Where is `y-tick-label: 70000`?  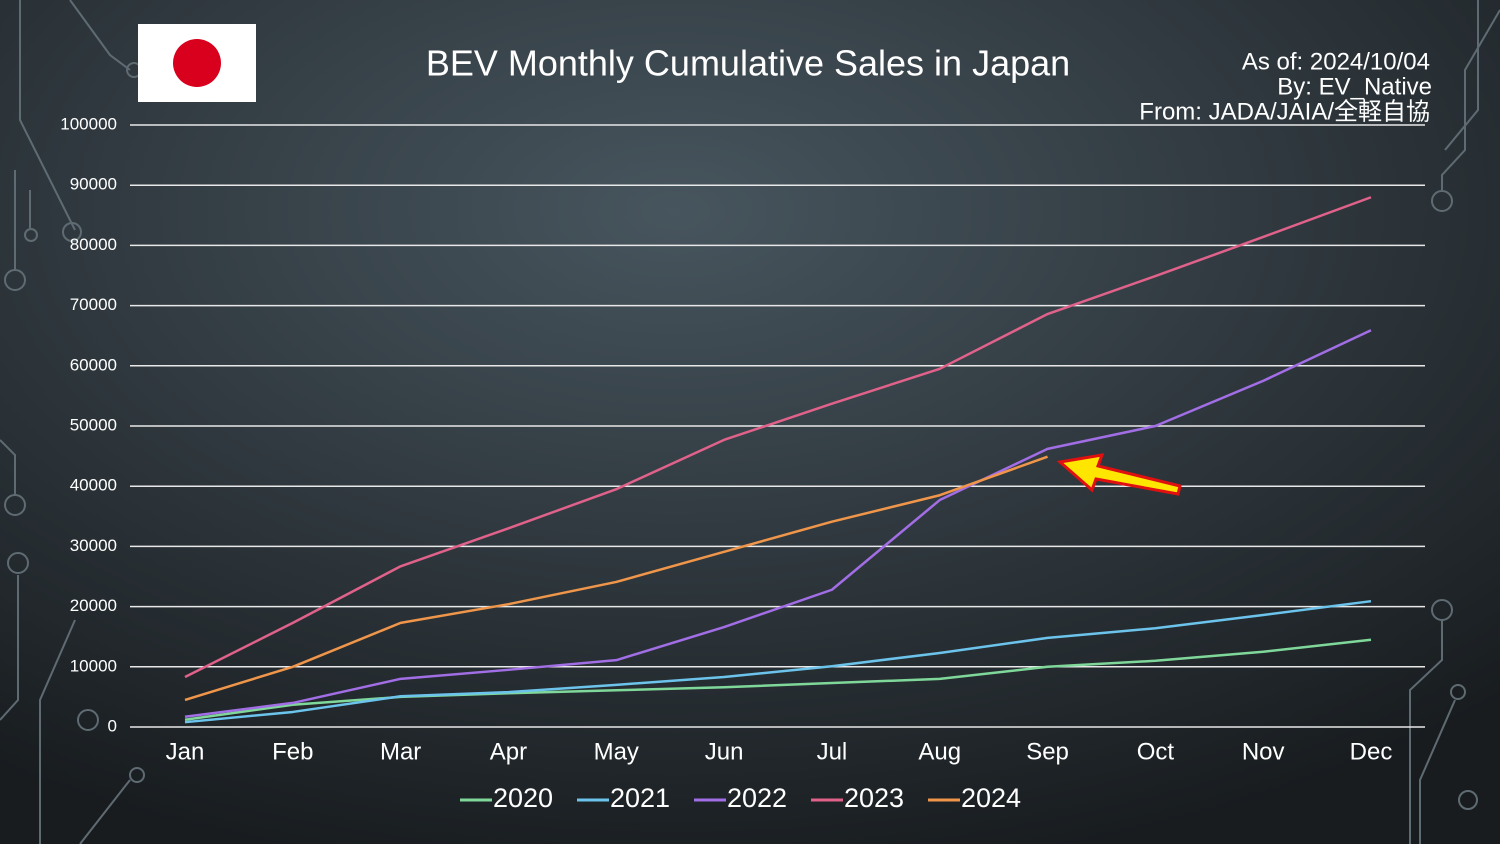 y-tick-label: 70000 is located at coordinates (93, 304).